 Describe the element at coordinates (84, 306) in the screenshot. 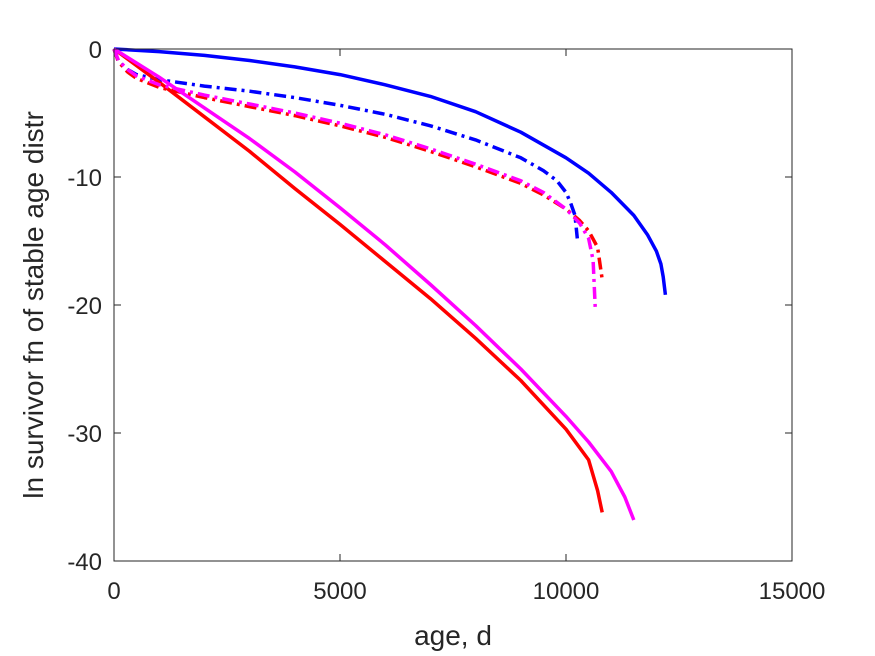

I see `y-tick-label: -20` at that location.